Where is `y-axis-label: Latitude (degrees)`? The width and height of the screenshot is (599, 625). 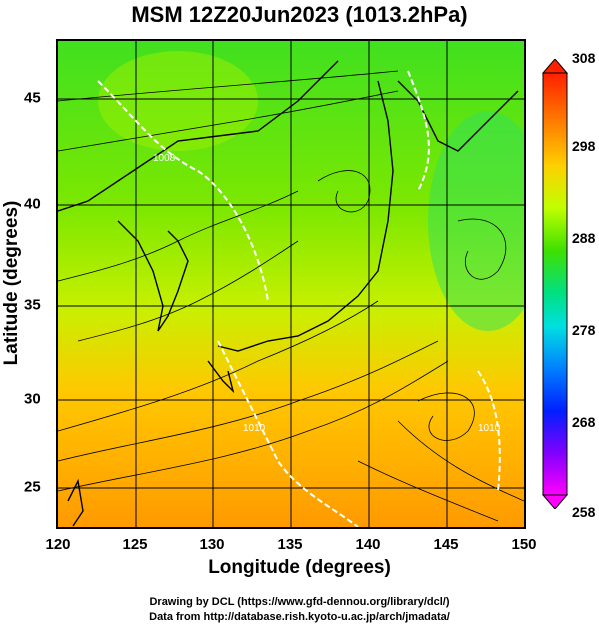
y-axis-label: Latitude (degrees) is located at coordinates (11, 283).